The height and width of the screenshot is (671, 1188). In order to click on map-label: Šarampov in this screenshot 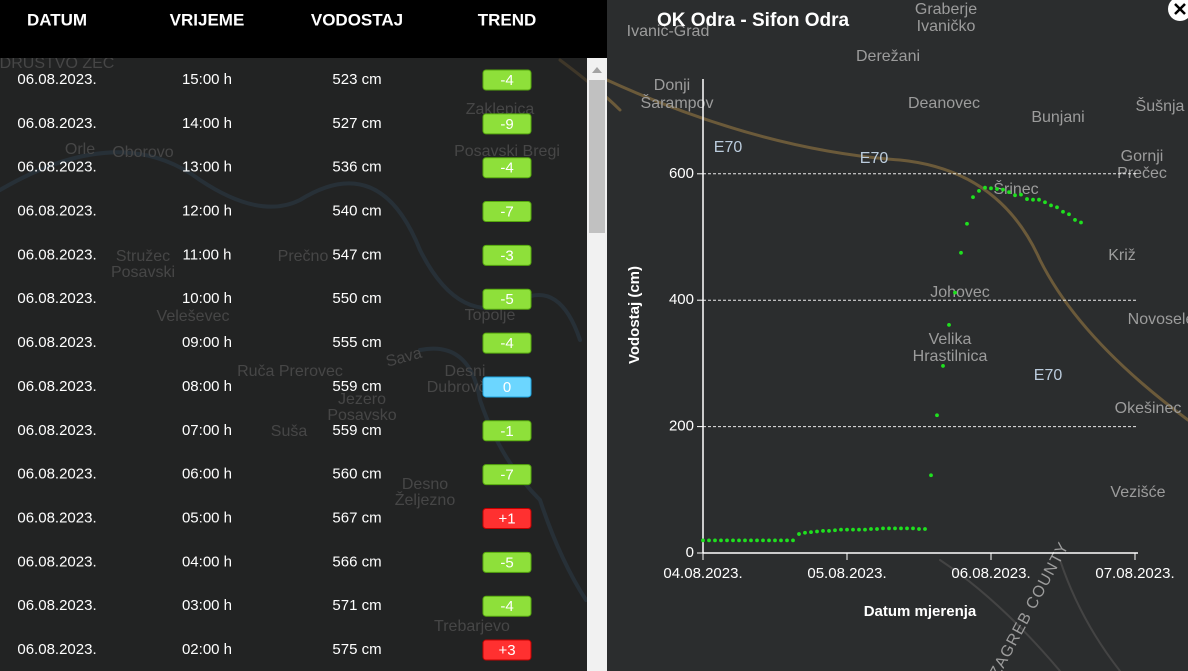, I will do `click(677, 102)`.